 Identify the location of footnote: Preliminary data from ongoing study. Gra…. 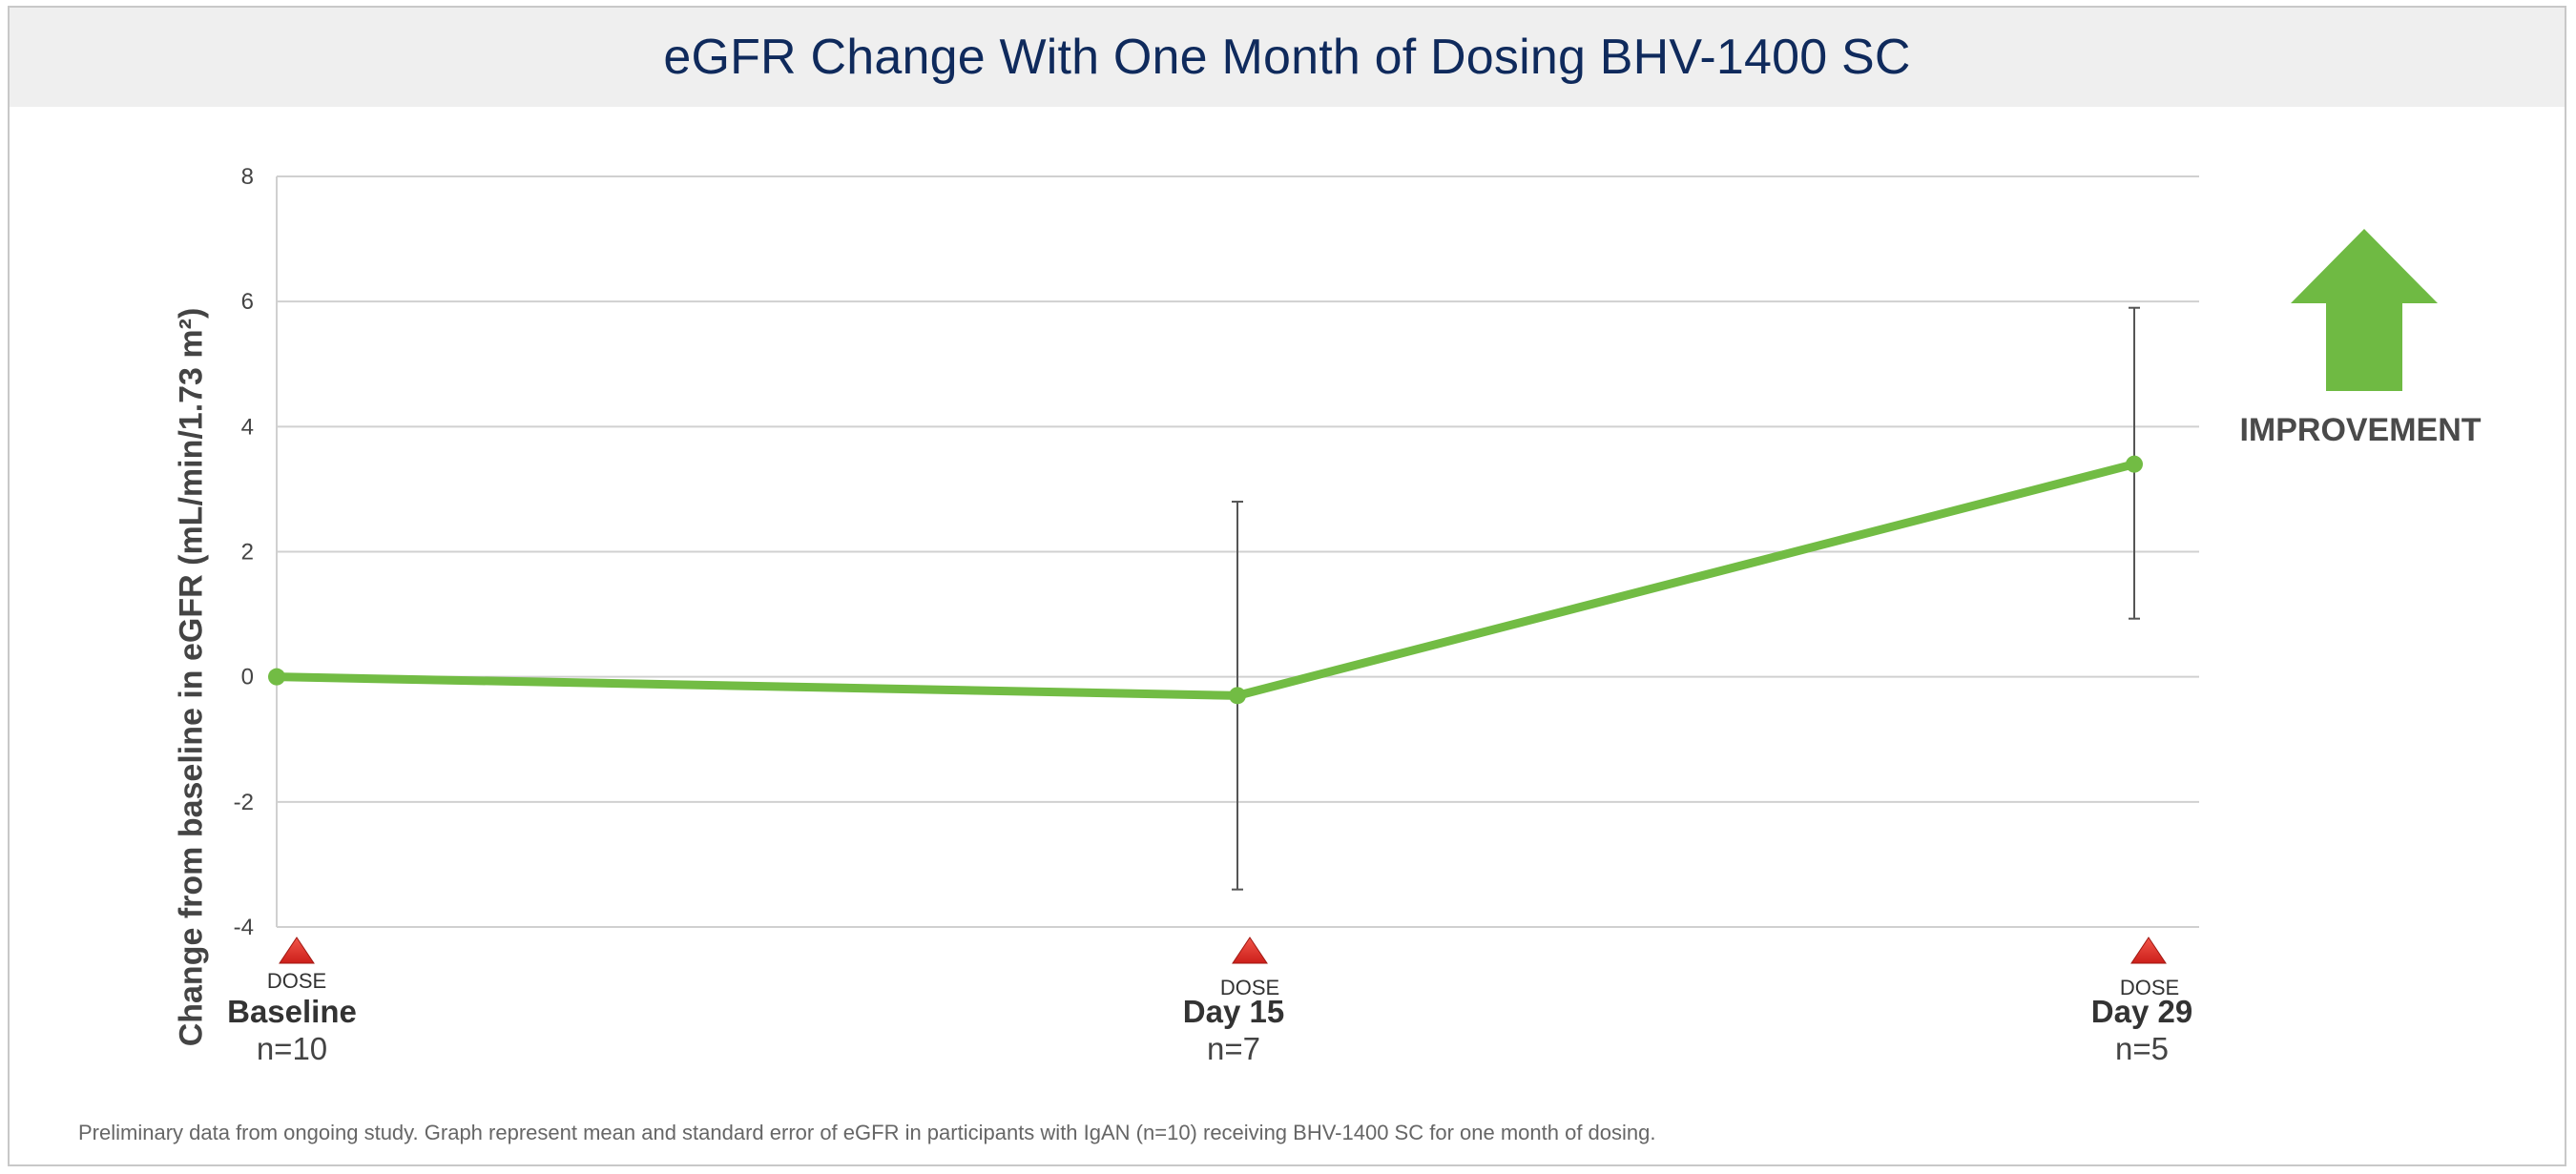
(867, 1132).